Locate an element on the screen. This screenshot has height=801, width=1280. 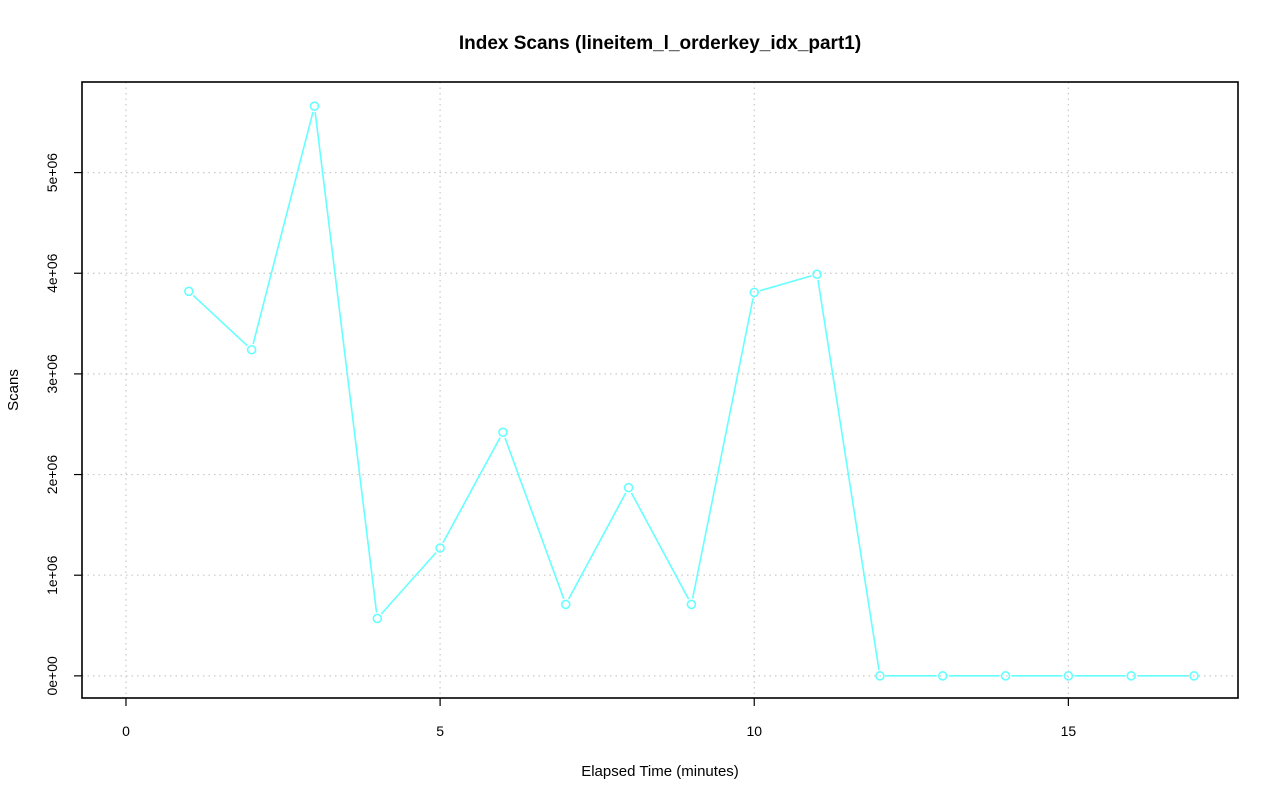
x-axis-title: Elapsed Time (minutes) is located at coordinates (660, 771).